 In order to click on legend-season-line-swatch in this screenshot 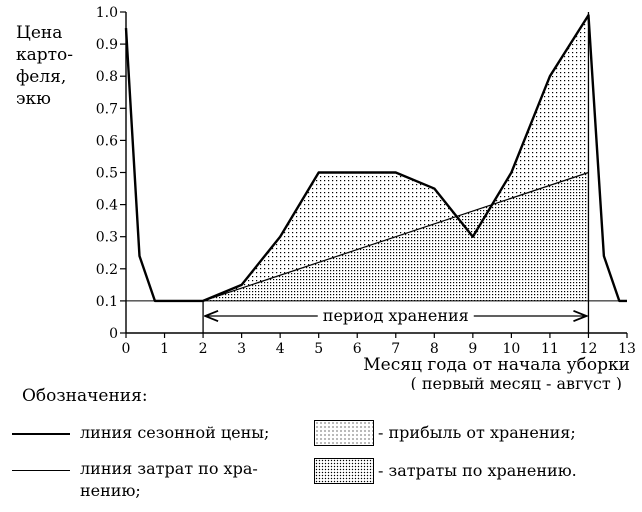, I will do `click(41, 434)`.